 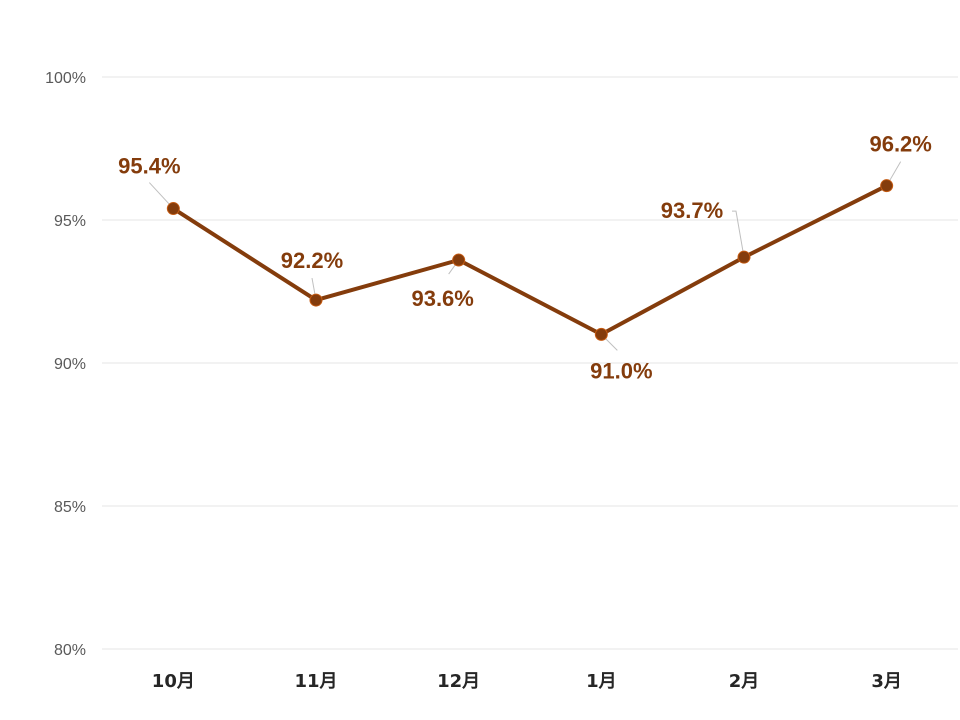 What do you see at coordinates (527, 681) in the screenshot?
I see `x-axis-ticks: 10月 11月 12月 1月 2月 3月` at bounding box center [527, 681].